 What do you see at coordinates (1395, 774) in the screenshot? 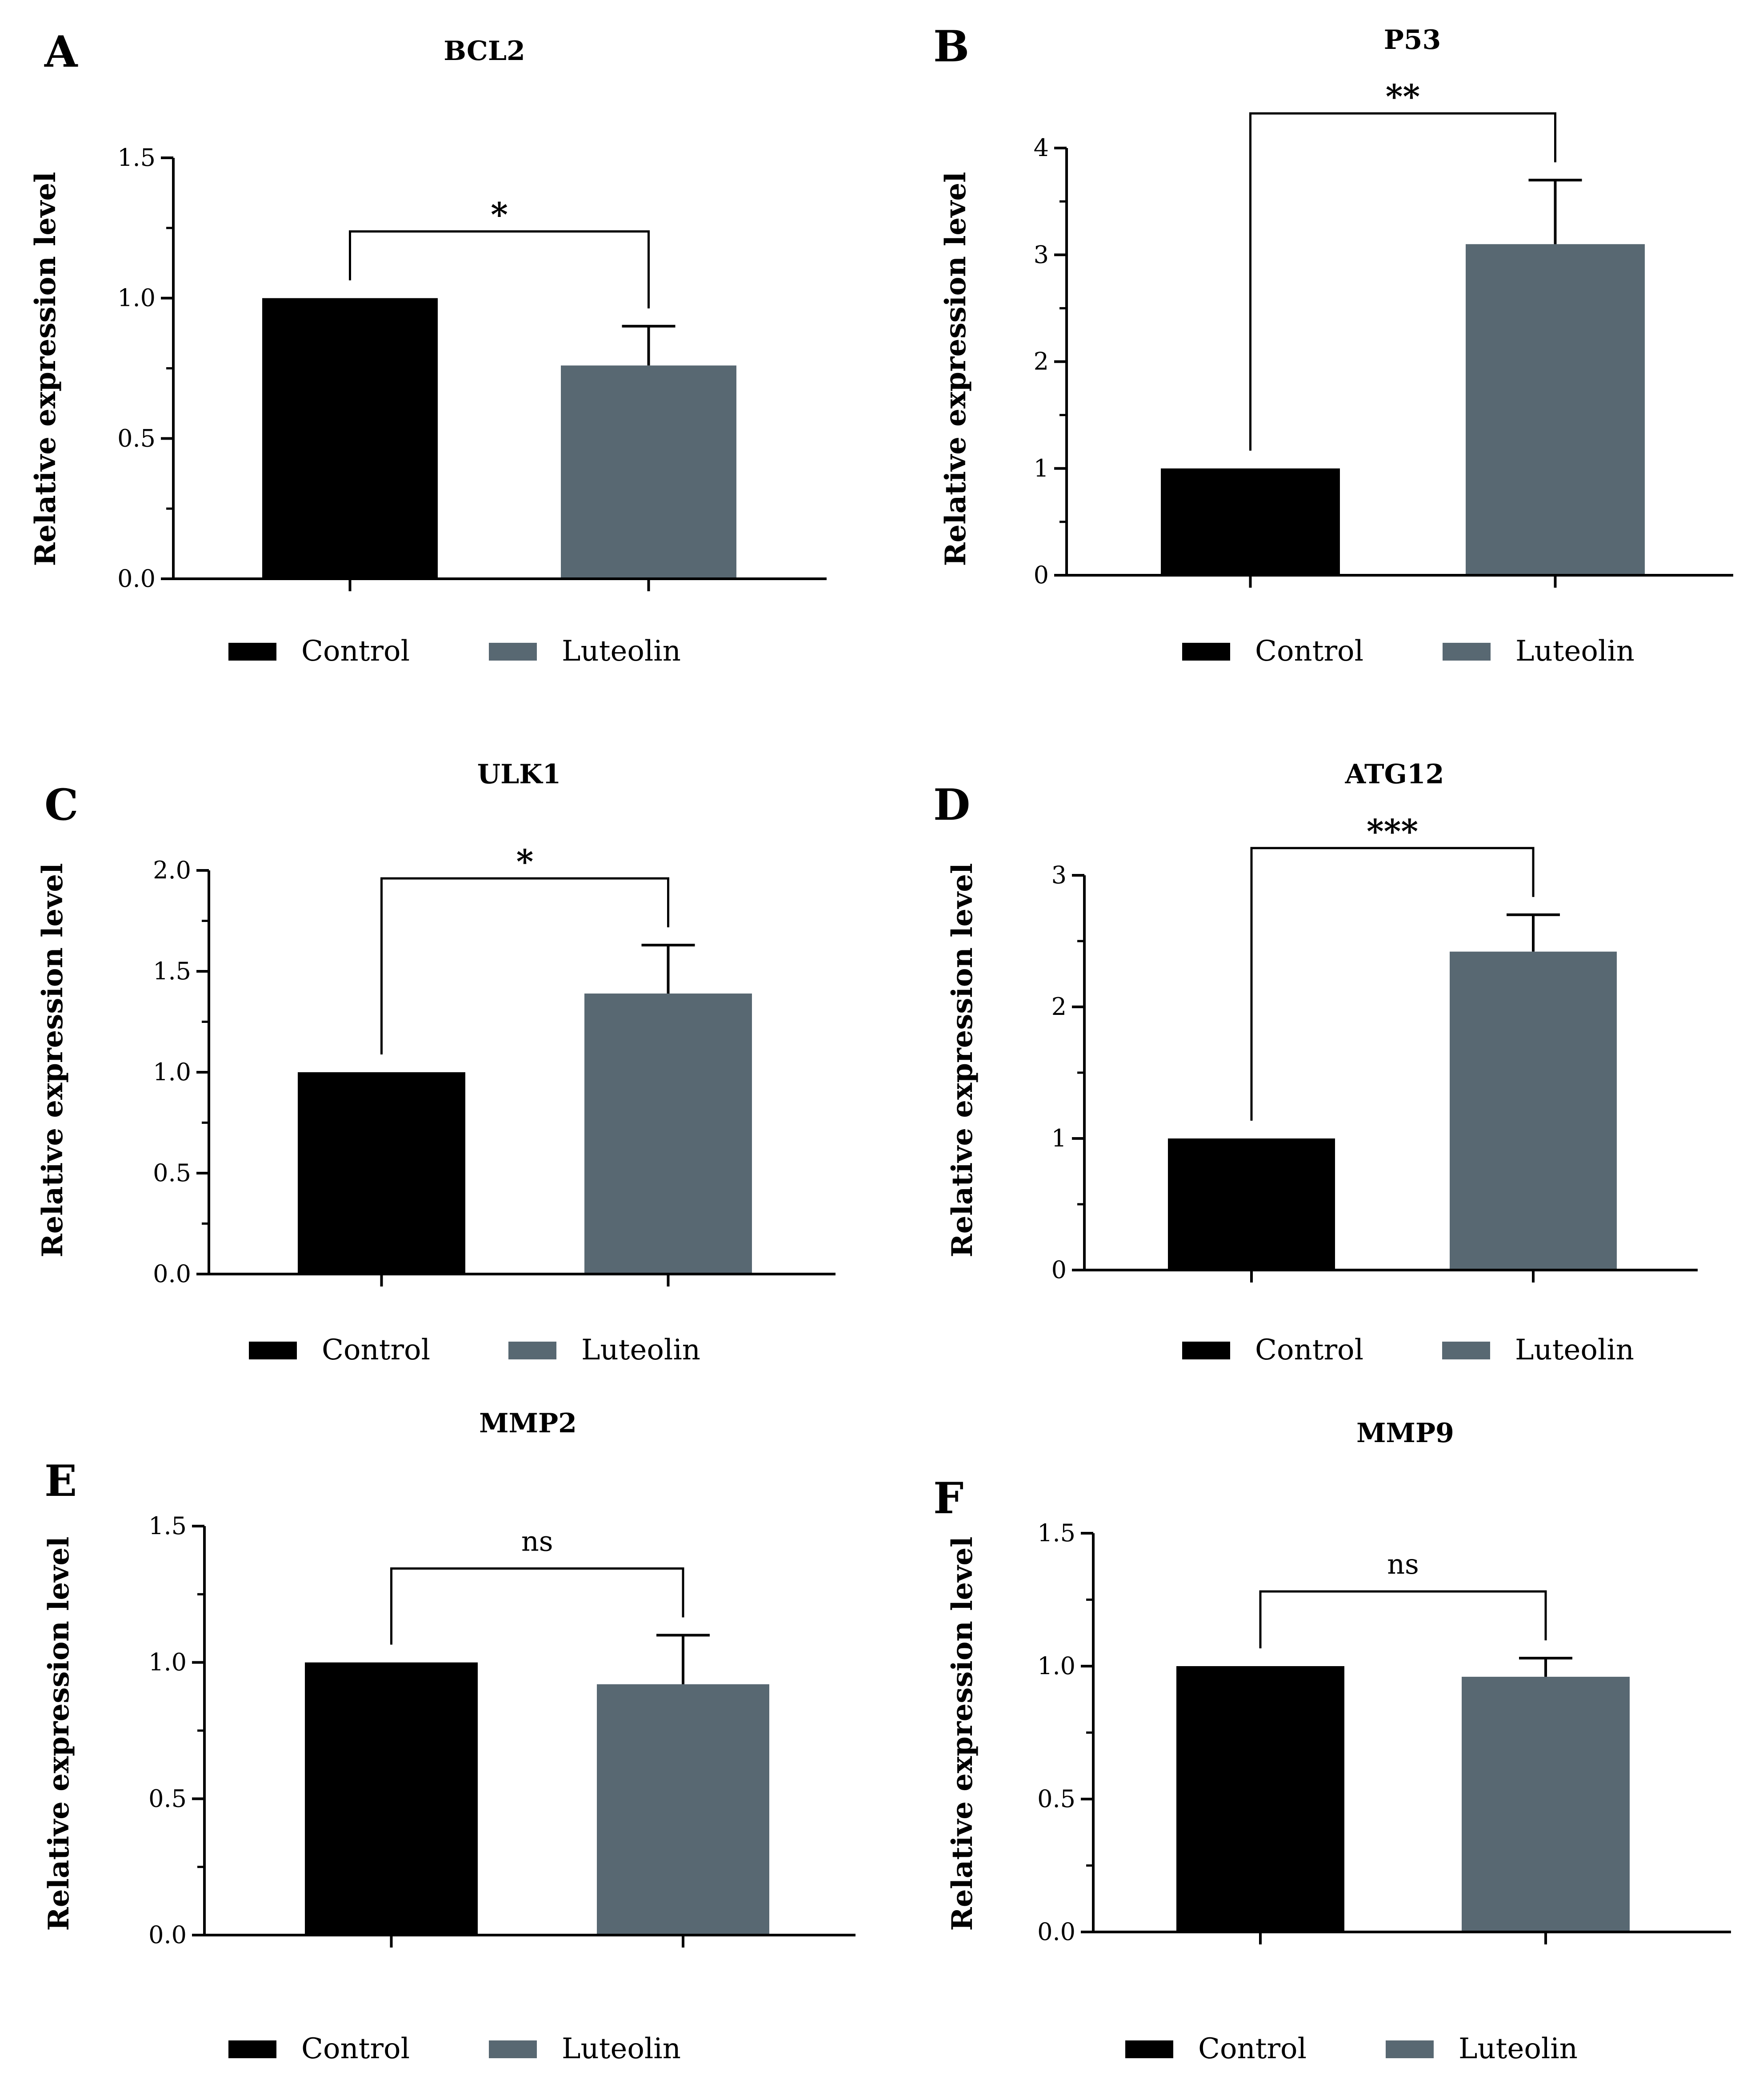
I see `chart-title: ATG12` at bounding box center [1395, 774].